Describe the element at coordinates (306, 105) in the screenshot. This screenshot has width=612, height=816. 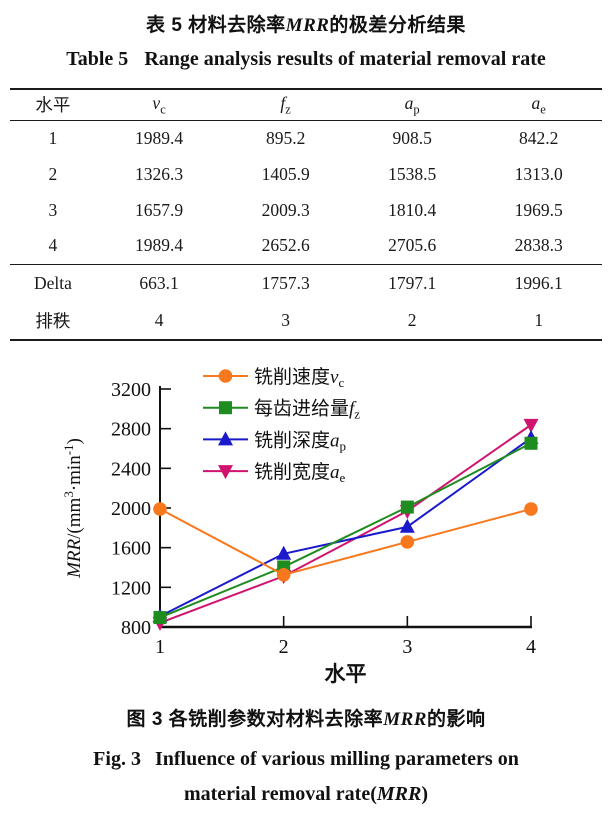
I see `table-header-row: 水平 vc fz ap ae` at that location.